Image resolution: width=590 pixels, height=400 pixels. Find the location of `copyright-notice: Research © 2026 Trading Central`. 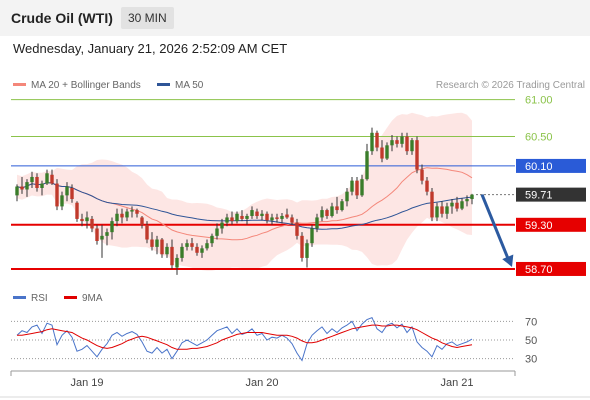

copyright-notice: Research © 2026 Trading Central is located at coordinates (510, 85).